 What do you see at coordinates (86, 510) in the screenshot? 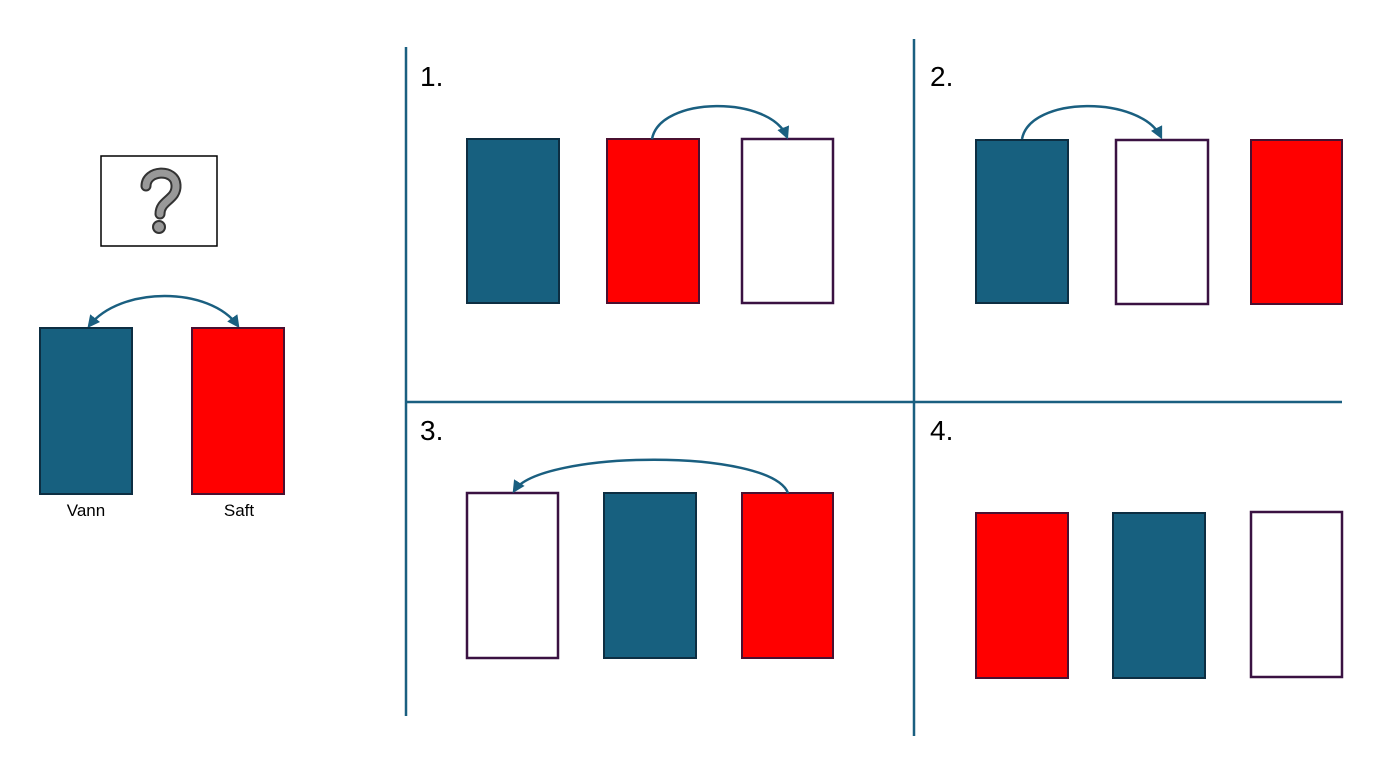
I see `water-label: Vann` at bounding box center [86, 510].